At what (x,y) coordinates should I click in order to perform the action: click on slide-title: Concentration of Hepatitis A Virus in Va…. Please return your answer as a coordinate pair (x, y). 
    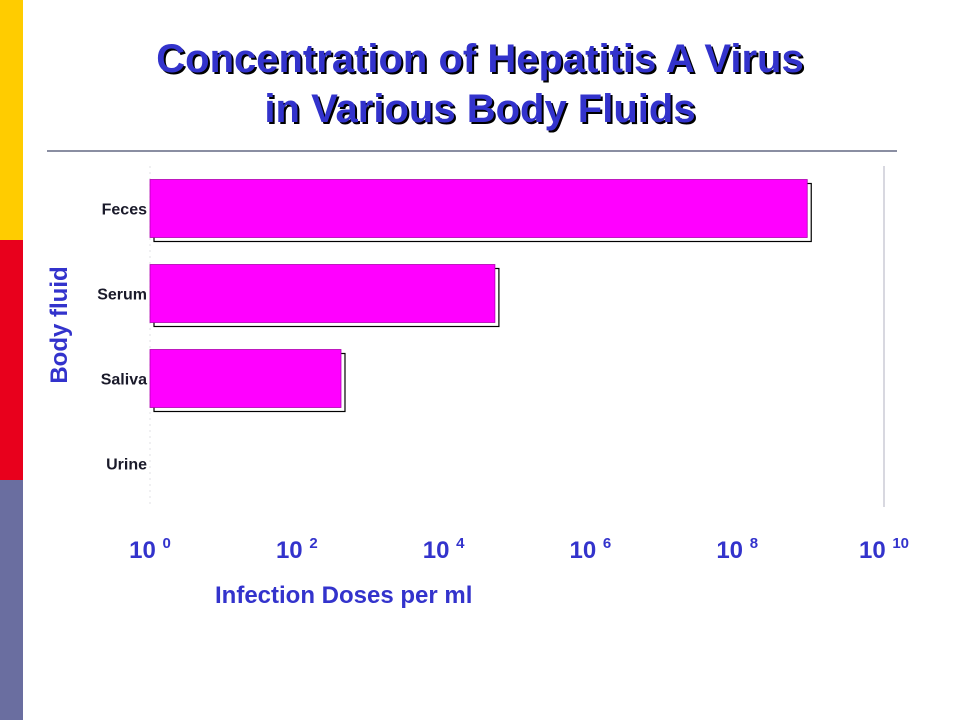
    Looking at the image, I should click on (480, 84).